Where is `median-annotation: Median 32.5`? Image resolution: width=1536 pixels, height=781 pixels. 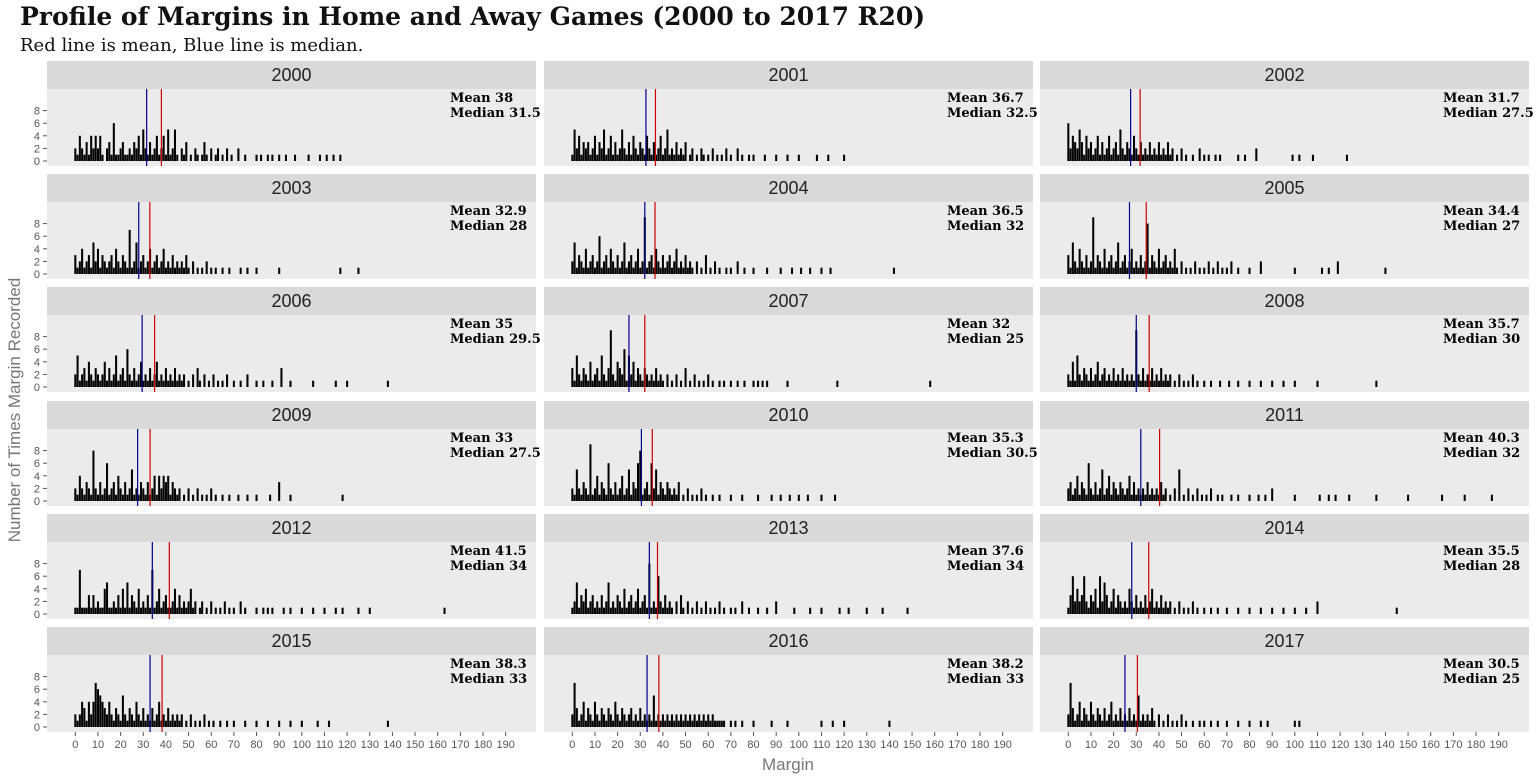
median-annotation: Median 32.5 is located at coordinates (992, 113).